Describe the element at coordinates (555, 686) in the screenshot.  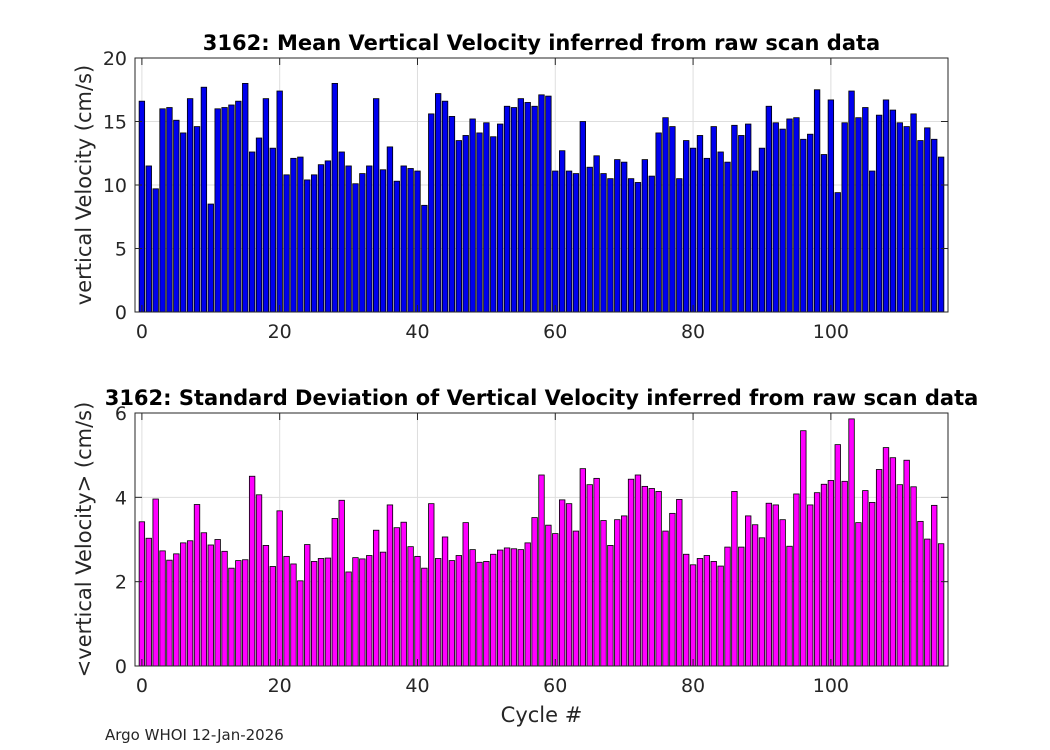
I see `bottom-x-tick-label: 60` at that location.